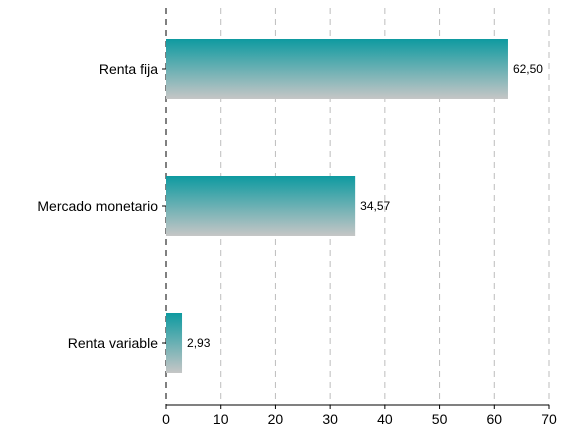 Image resolution: width=569 pixels, height=432 pixels. What do you see at coordinates (128, 69) in the screenshot?
I see `category-label: Renta fija` at bounding box center [128, 69].